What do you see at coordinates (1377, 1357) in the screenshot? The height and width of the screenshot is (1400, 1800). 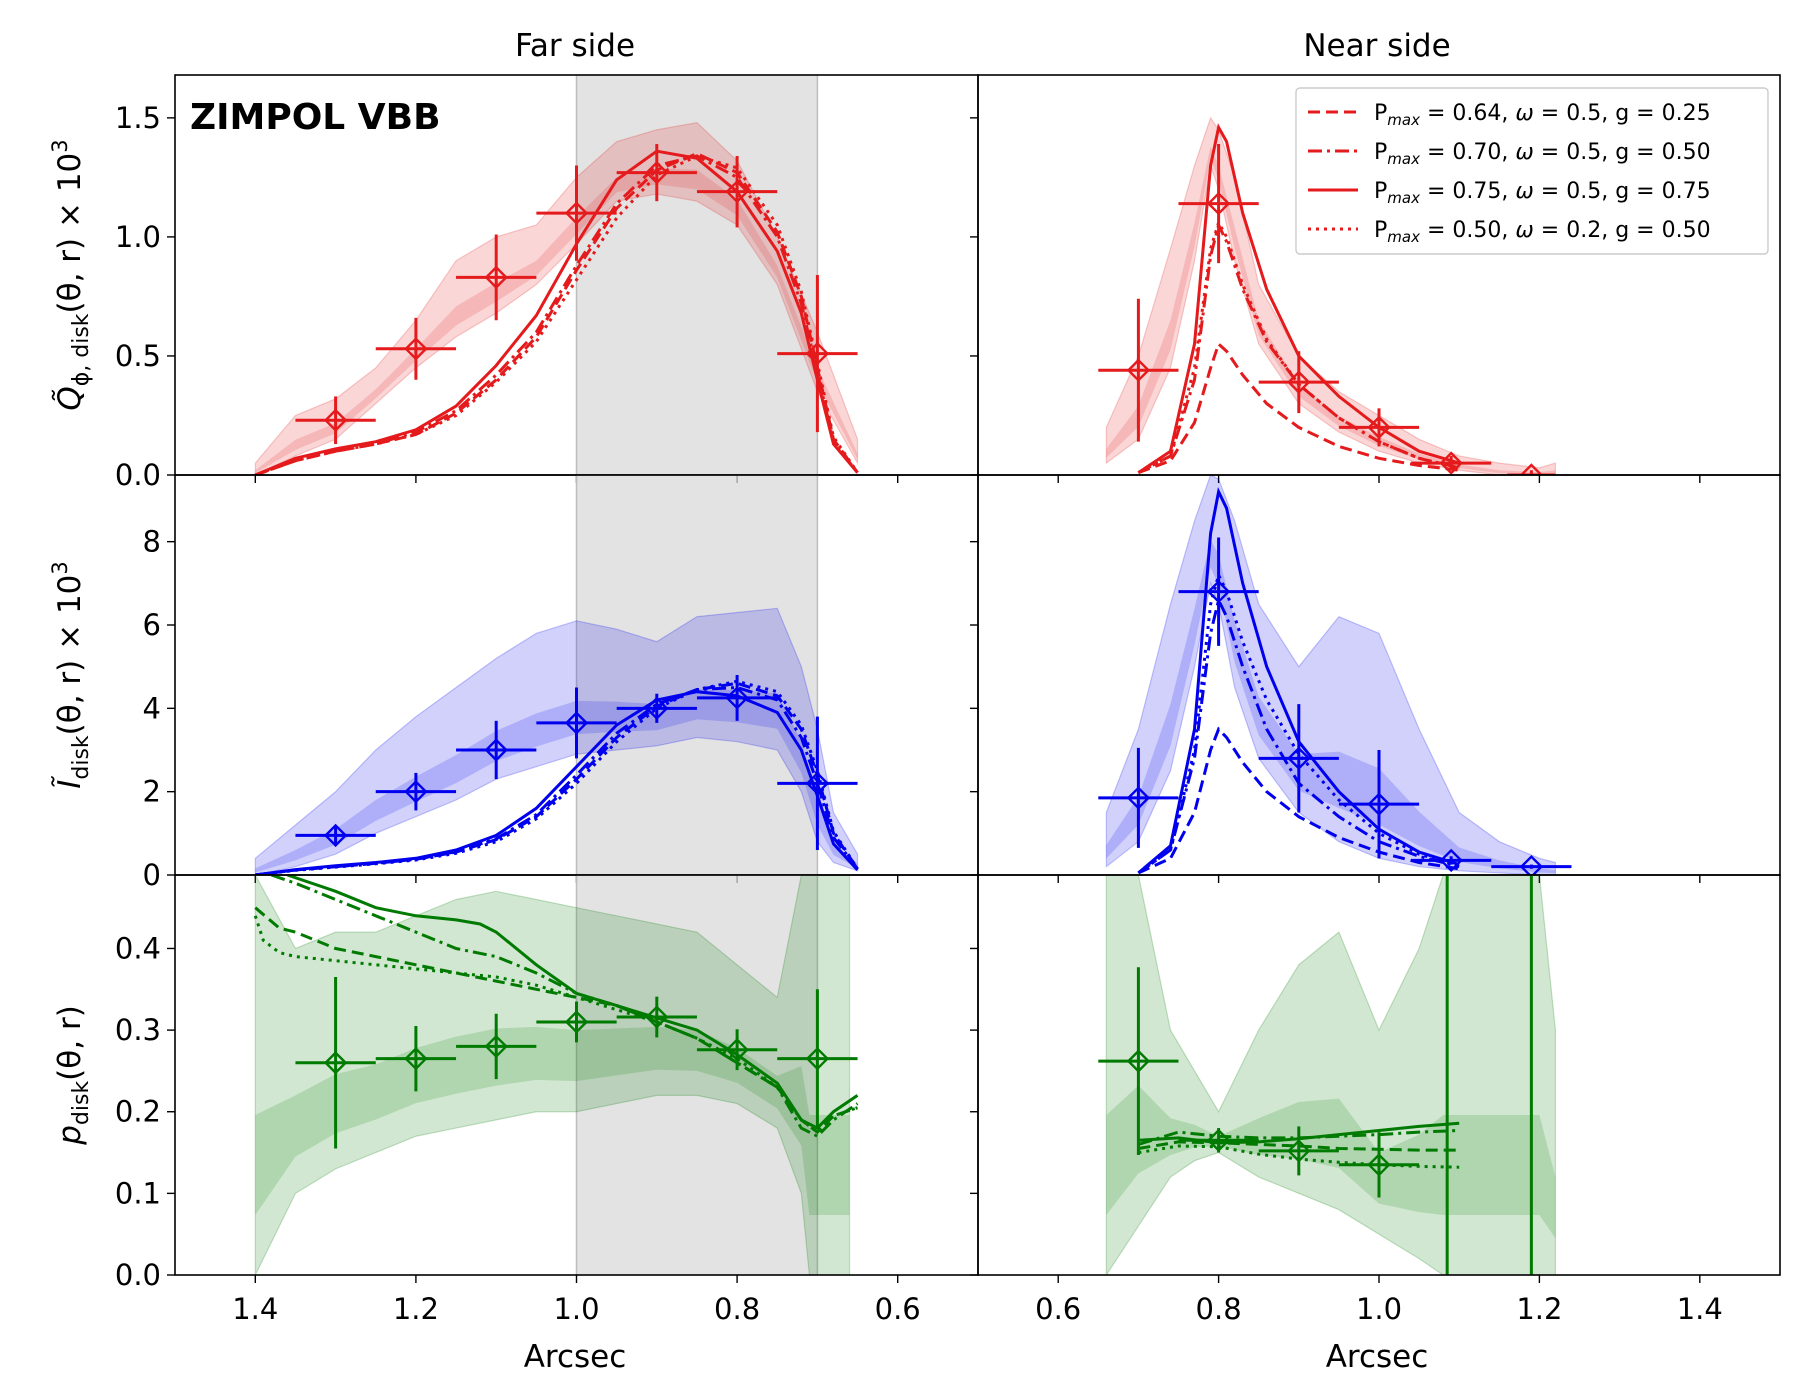 I see `right-x-axis-label: Arcsec` at bounding box center [1377, 1357].